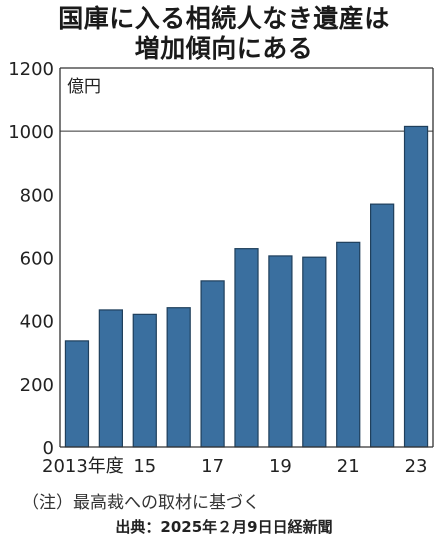 The image size is (448, 549). What do you see at coordinates (37, 385) in the screenshot?
I see `y-tick-label: 200` at bounding box center [37, 385].